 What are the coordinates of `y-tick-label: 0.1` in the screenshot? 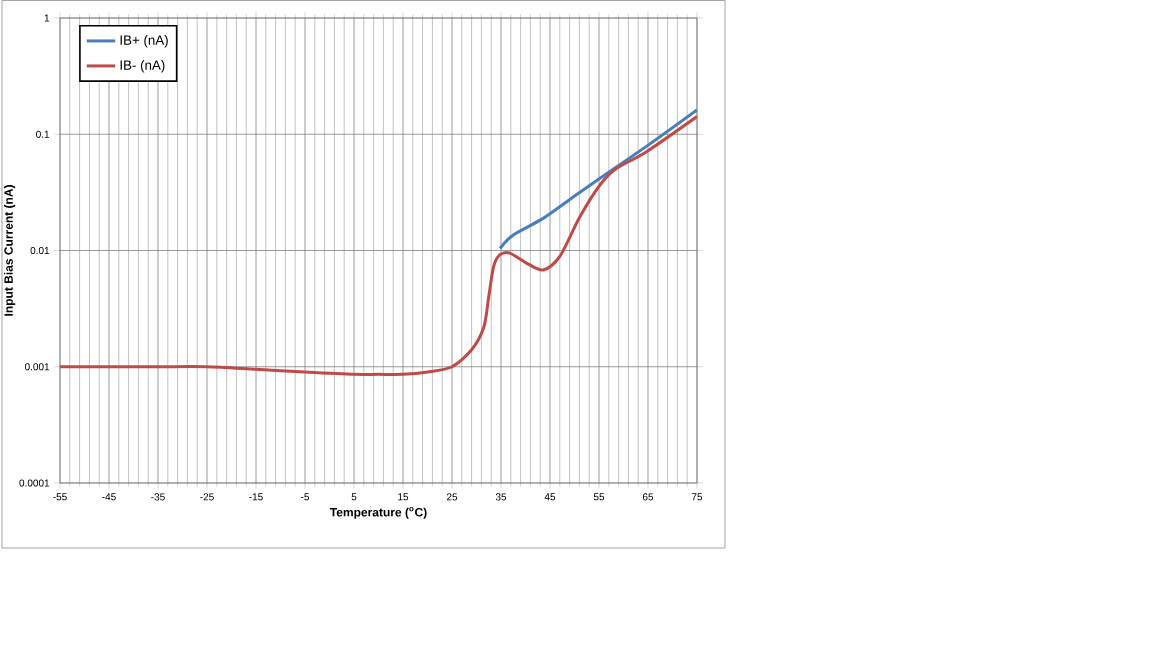 It's located at (43, 134).